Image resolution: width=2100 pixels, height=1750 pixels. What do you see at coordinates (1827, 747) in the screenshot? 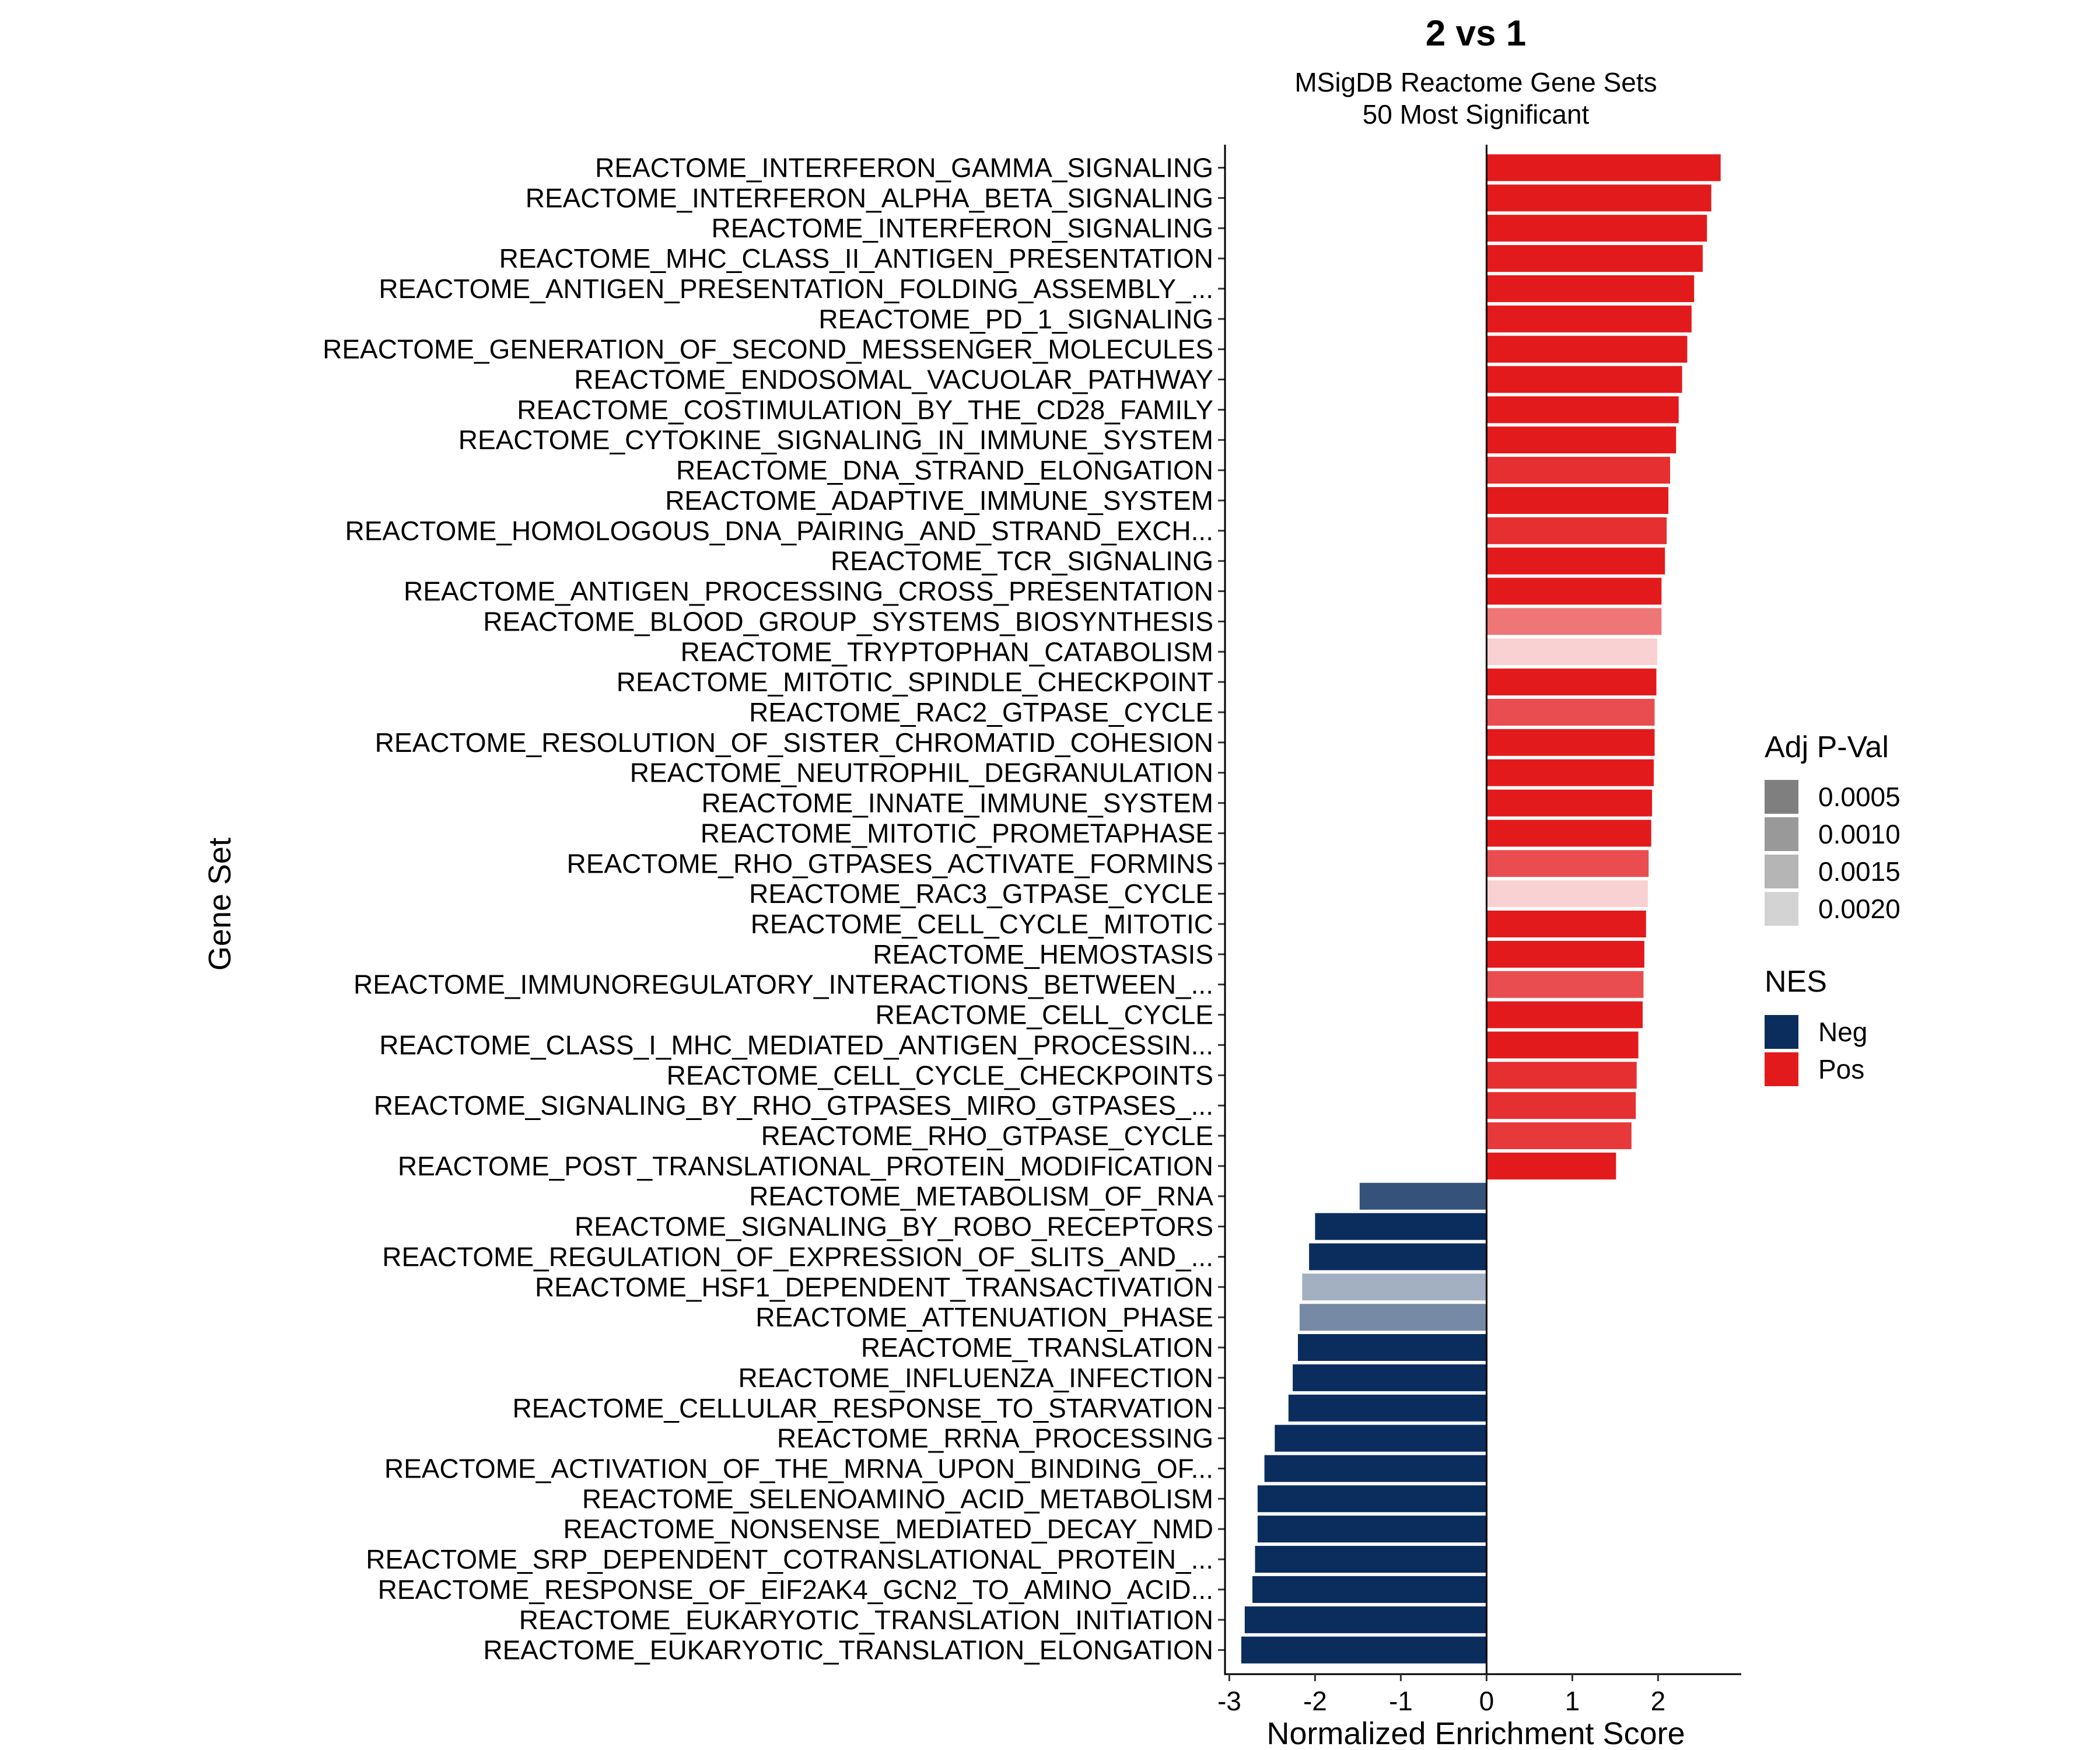
I see `legend-title-adj-pval: Adj P-Val` at bounding box center [1827, 747].